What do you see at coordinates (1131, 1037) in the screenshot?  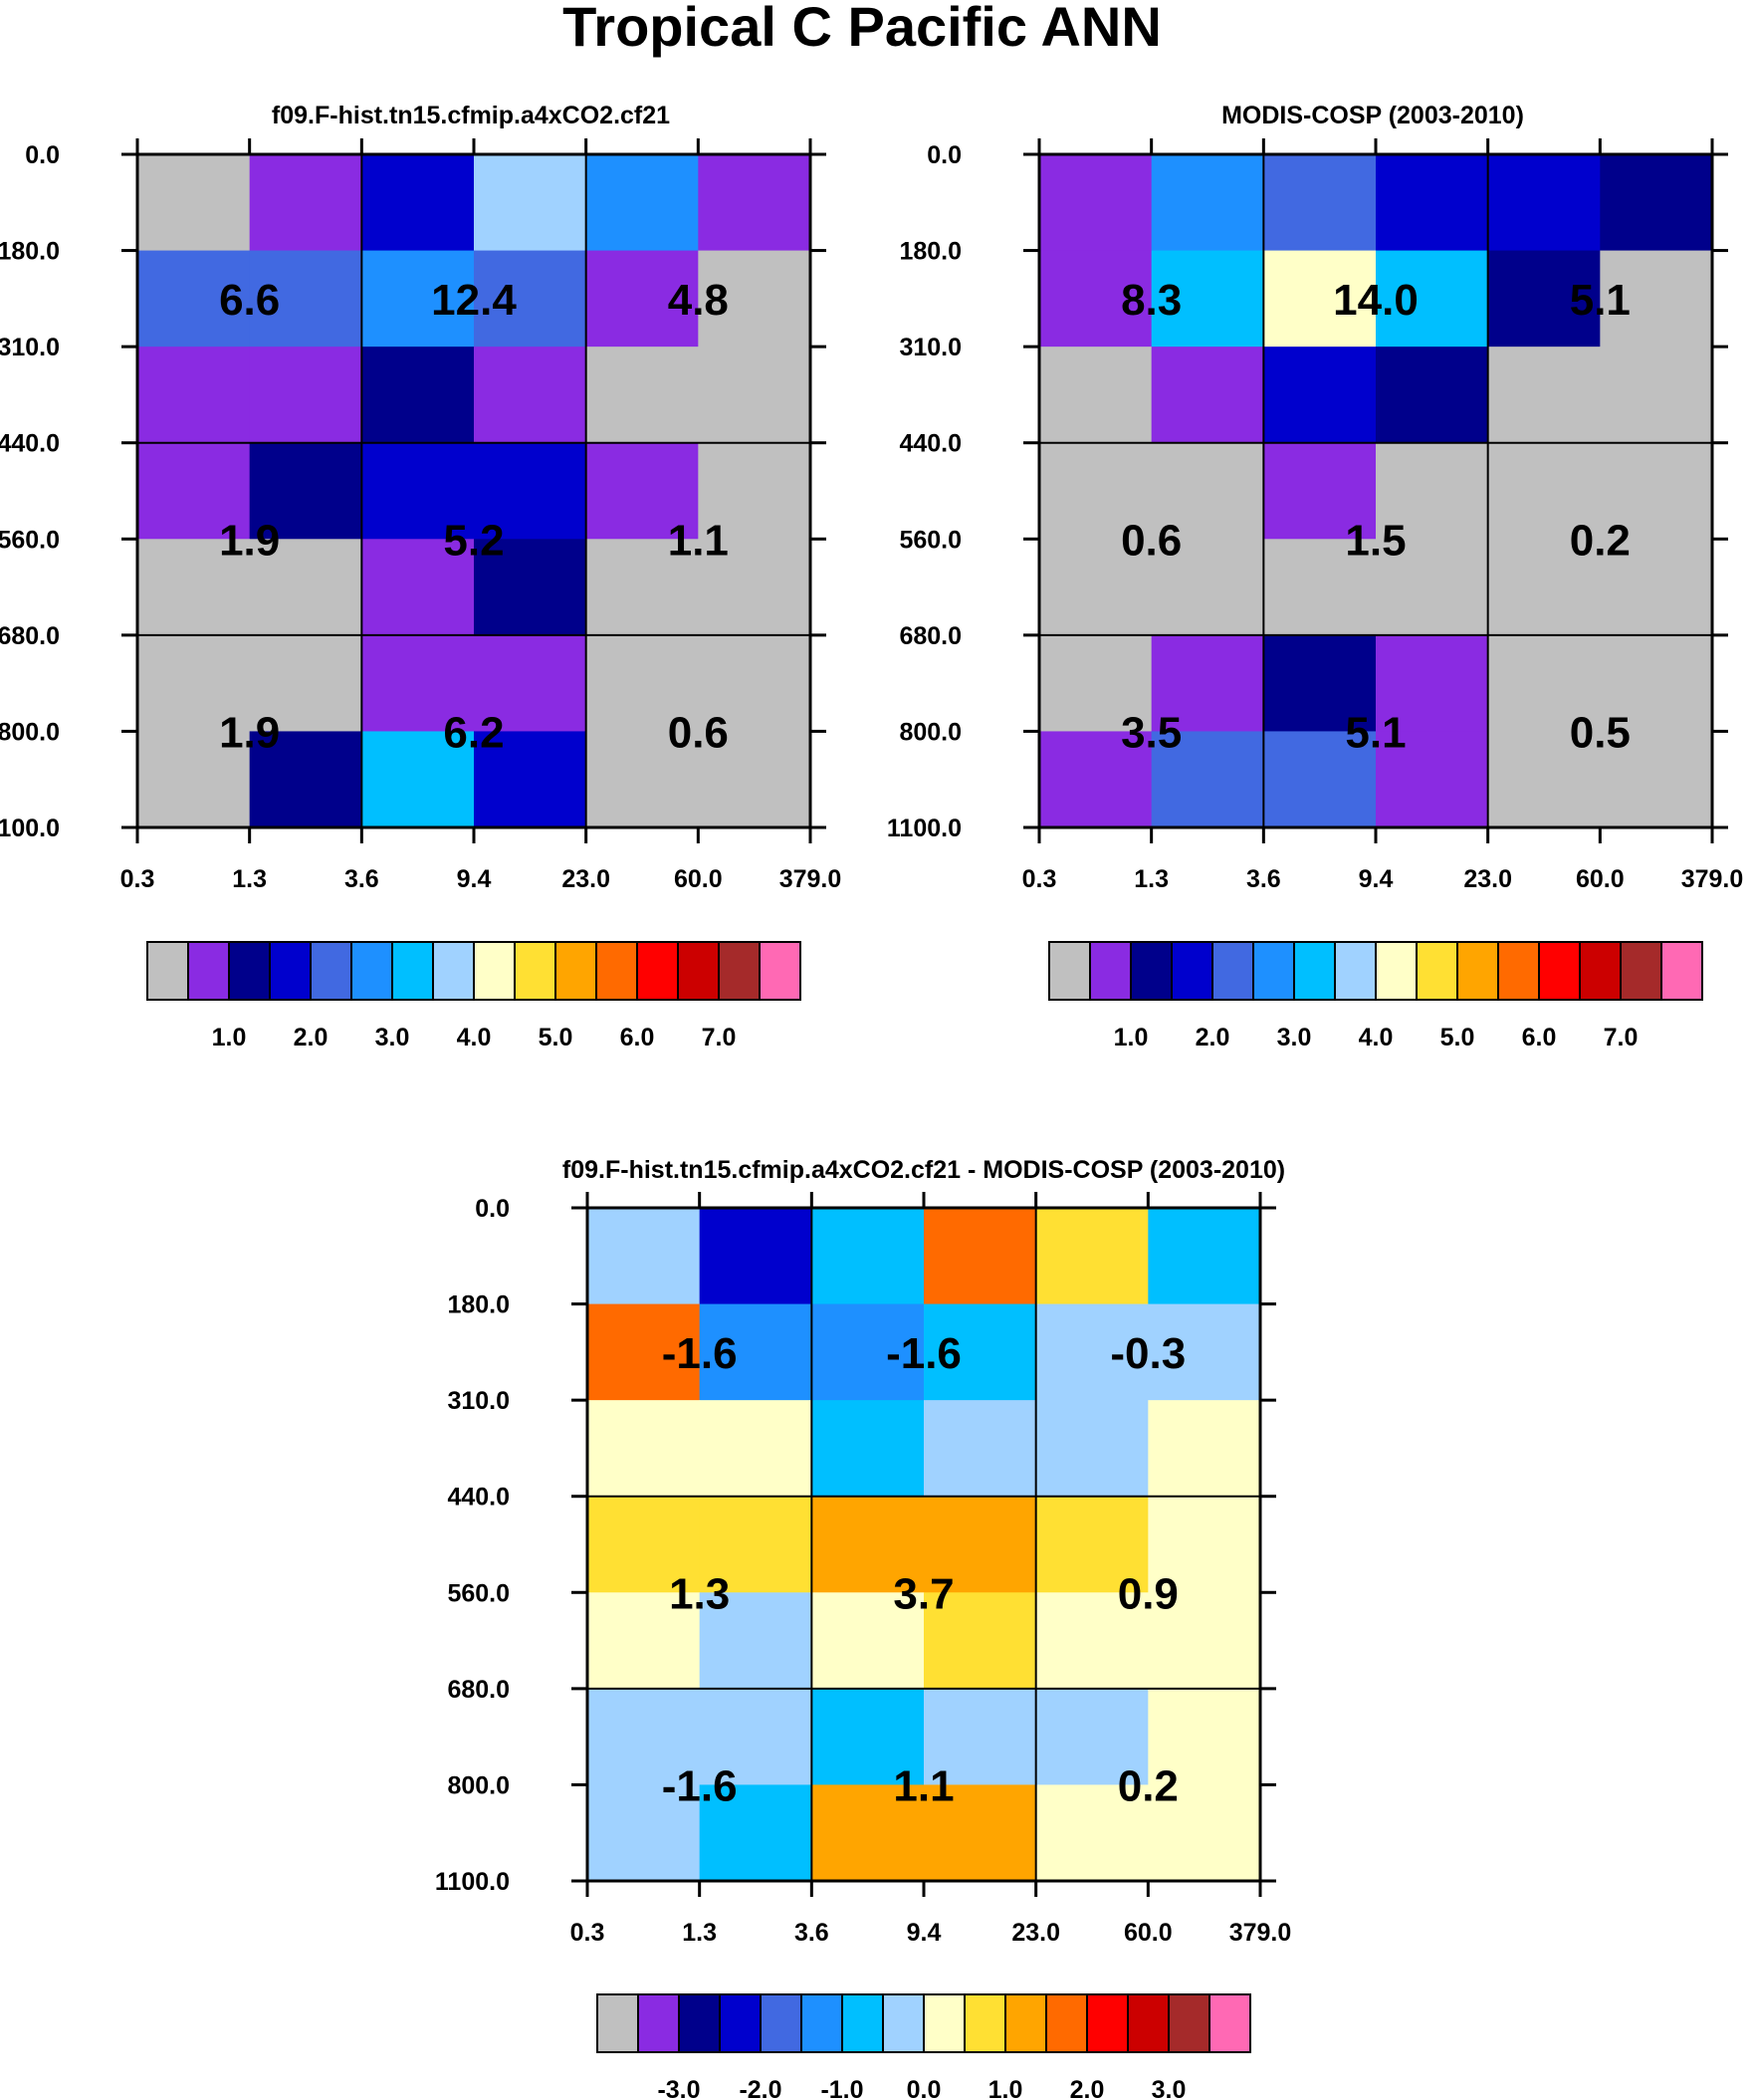 I see `colorbar-label: 1.0` at bounding box center [1131, 1037].